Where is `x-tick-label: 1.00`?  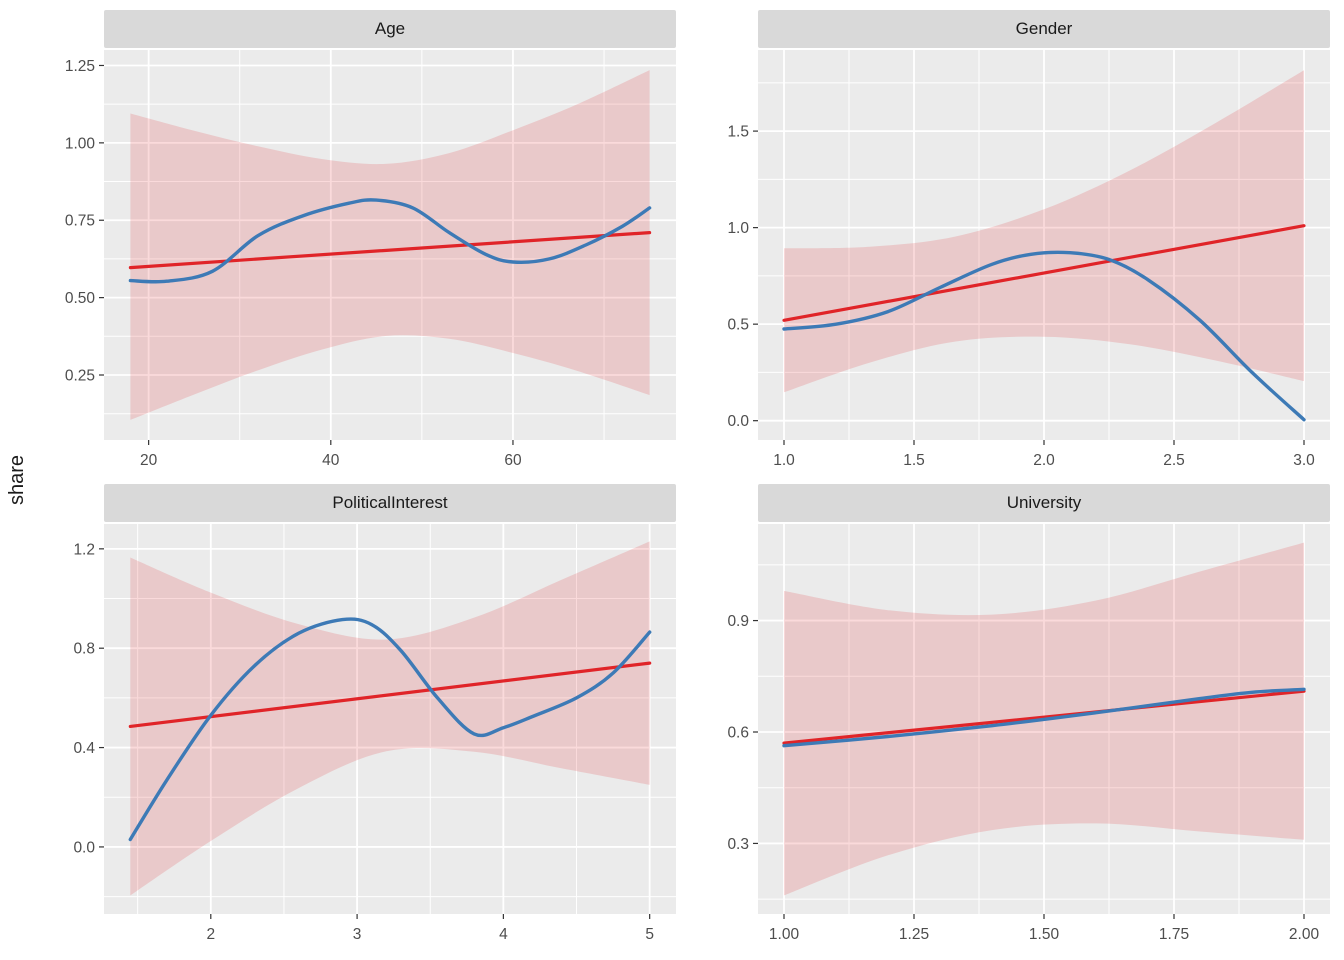
x-tick-label: 1.00 is located at coordinates (784, 934).